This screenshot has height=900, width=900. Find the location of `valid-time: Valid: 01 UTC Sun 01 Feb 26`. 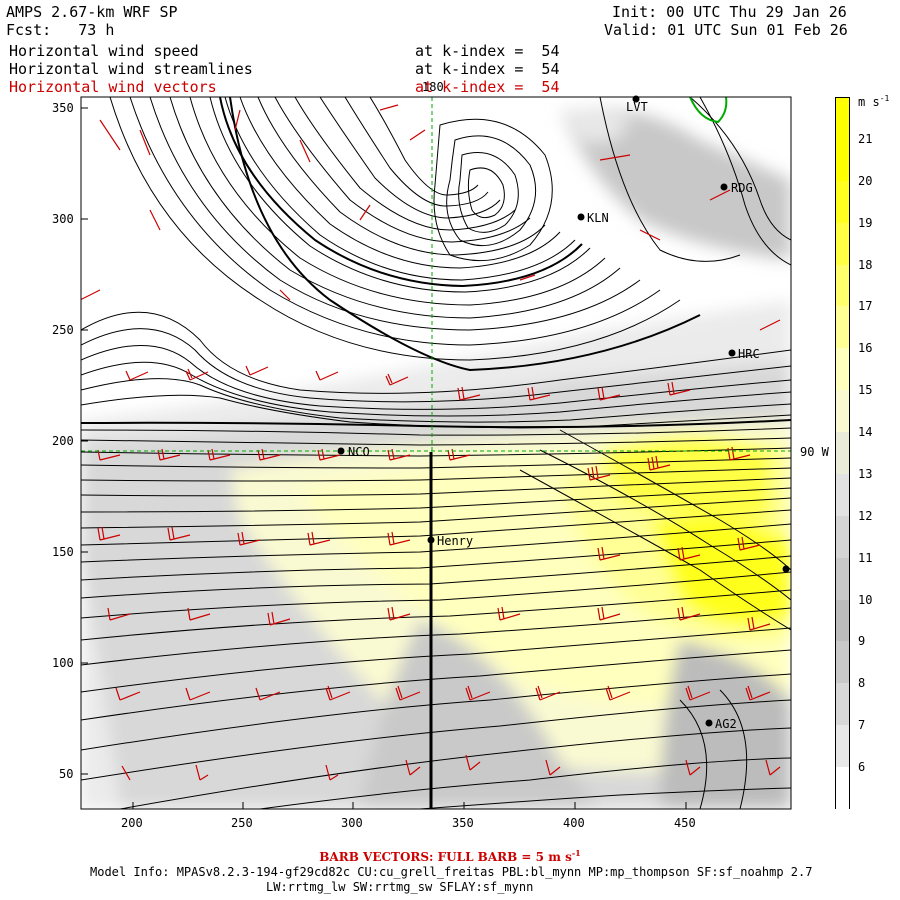

valid-time: Valid: 01 UTC Sun 01 Feb 26 is located at coordinates (726, 30).